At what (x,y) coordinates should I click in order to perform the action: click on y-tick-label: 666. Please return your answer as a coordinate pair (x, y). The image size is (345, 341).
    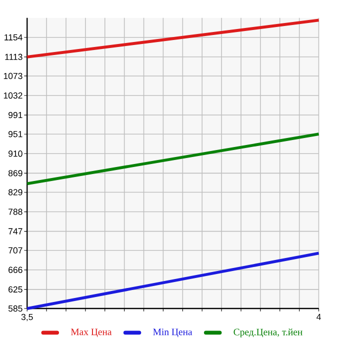
    Looking at the image, I should click on (15, 270).